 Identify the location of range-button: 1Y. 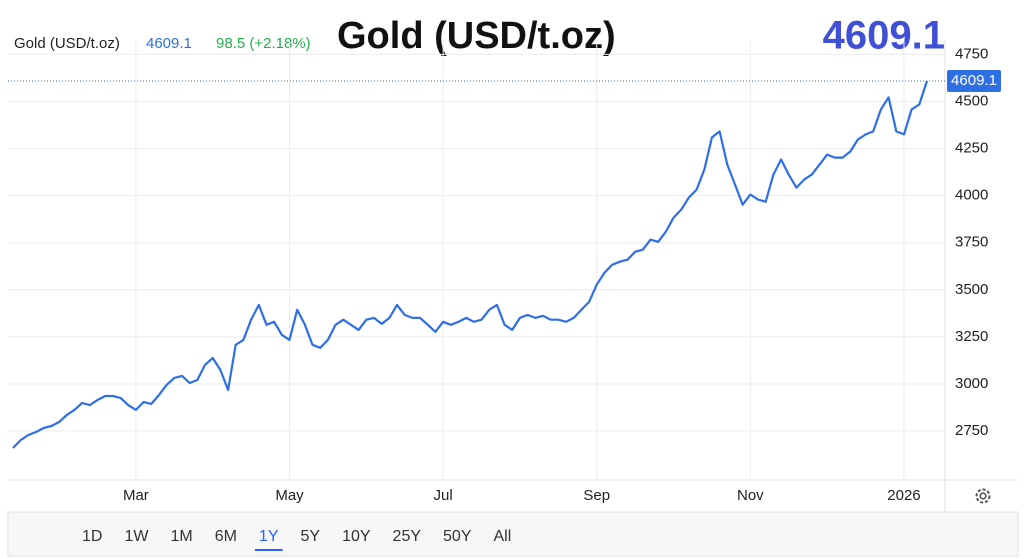
(269, 536).